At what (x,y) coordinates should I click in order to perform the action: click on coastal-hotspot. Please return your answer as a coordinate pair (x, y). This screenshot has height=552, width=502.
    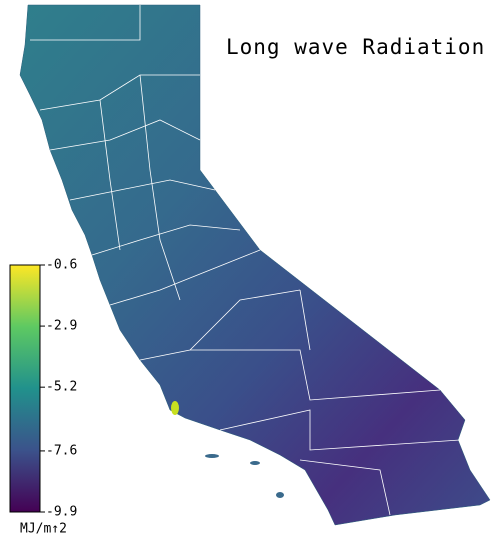
    Looking at the image, I should click on (175, 408).